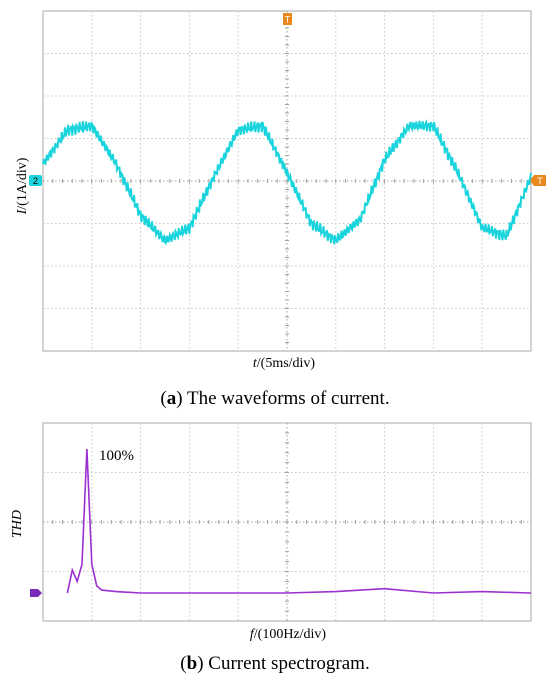 The image size is (550, 688). I want to click on trigger-top-label: T, so click(288, 20).